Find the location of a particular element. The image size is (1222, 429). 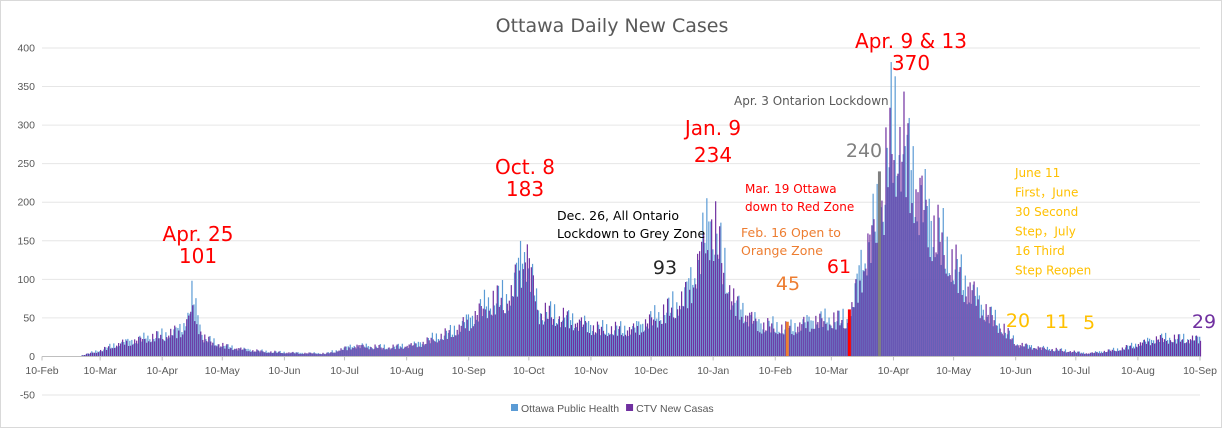

annotation-v11: 11 is located at coordinates (1057, 322).